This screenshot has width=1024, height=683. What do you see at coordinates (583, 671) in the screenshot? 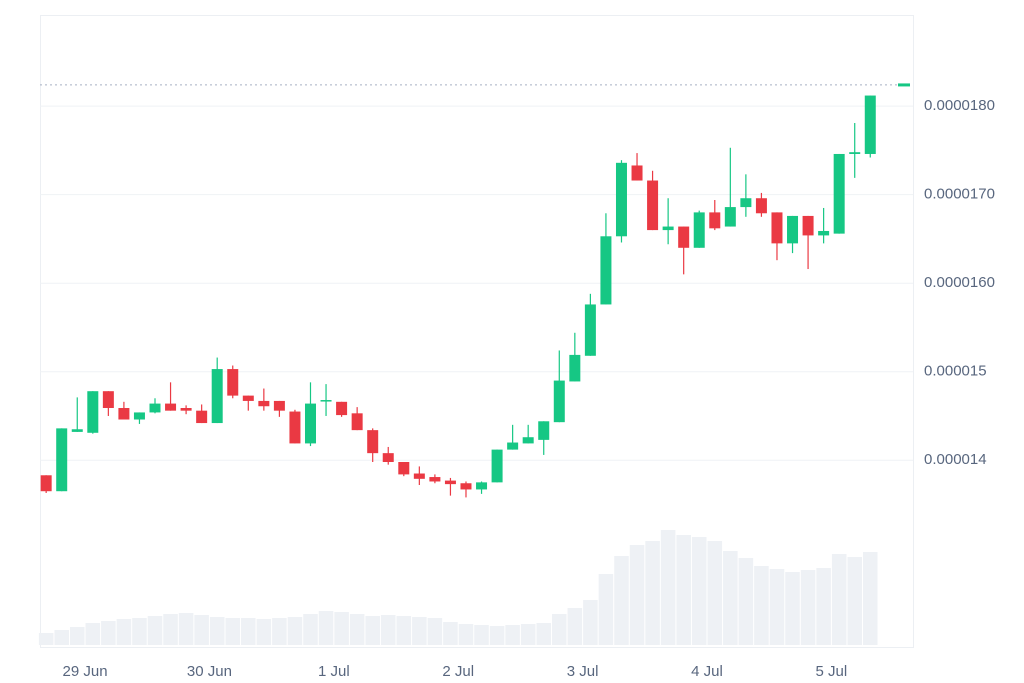
I see `x-tick-label: 3 Jul` at bounding box center [583, 671].